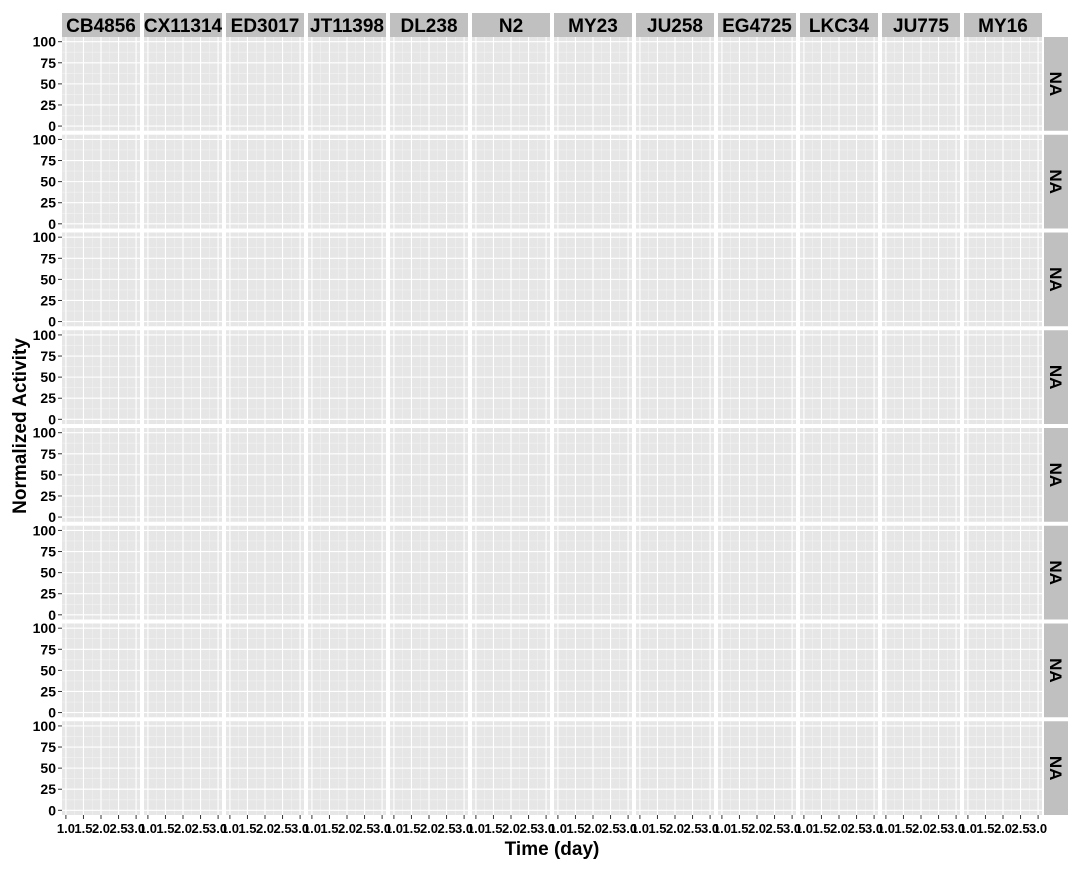 The width and height of the screenshot is (1080, 869). I want to click on column-strip-label: JU258, so click(675, 26).